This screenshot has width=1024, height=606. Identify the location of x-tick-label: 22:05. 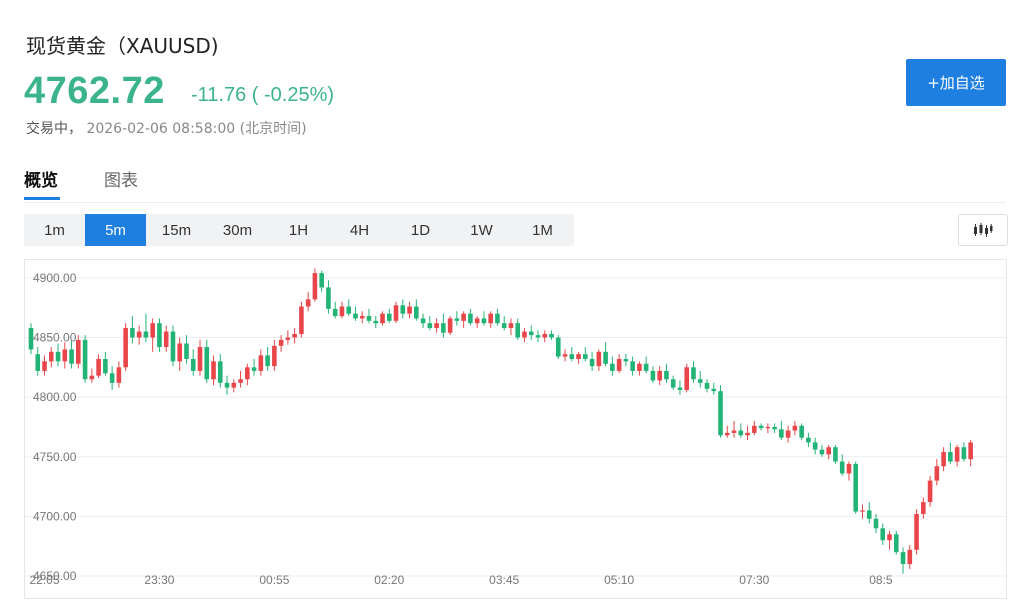
(45, 580).